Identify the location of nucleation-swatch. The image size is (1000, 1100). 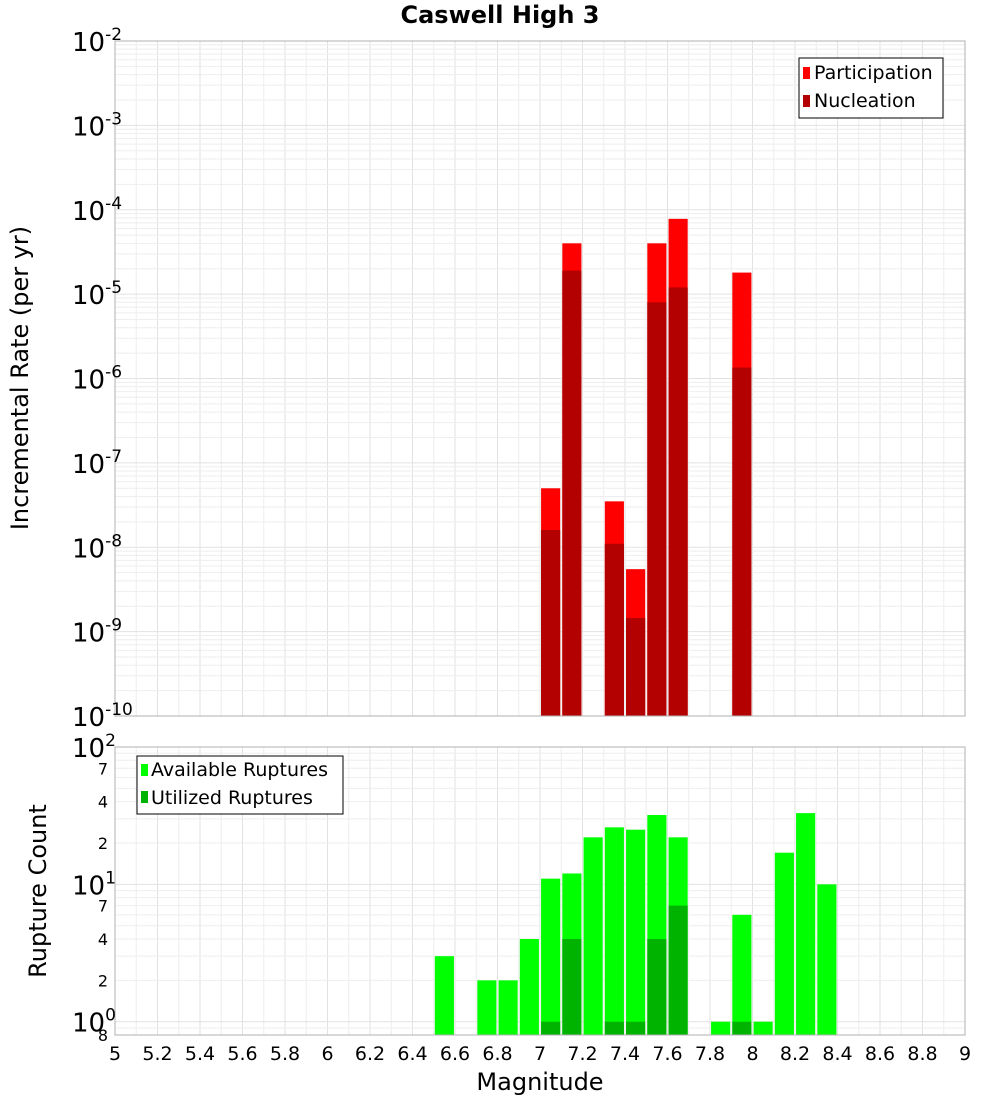
(806, 101).